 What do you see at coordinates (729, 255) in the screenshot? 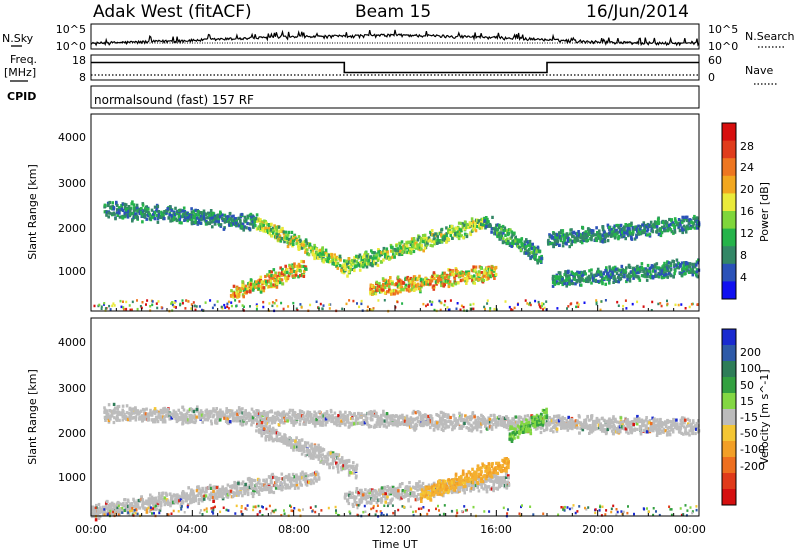
I see `colorbar-swatch` at bounding box center [729, 255].